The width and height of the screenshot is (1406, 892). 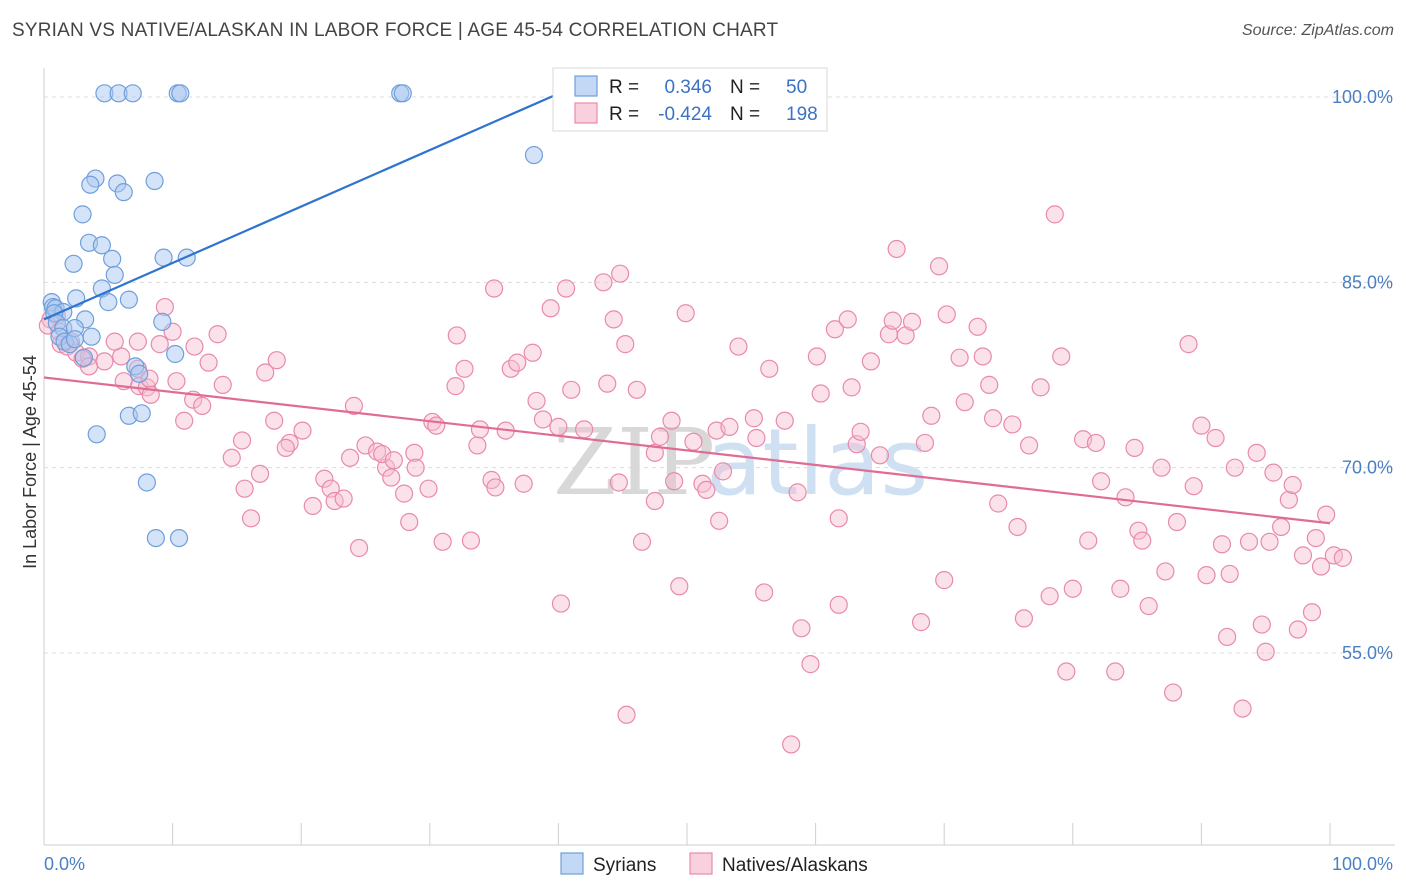 What do you see at coordinates (624, 114) in the screenshot?
I see `natives-r-label: R =` at bounding box center [624, 114].